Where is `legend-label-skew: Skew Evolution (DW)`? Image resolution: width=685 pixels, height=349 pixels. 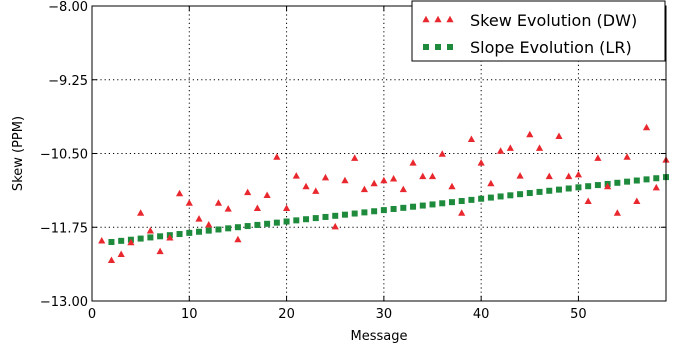 legend-label-skew: Skew Evolution (DW) is located at coordinates (553, 20).